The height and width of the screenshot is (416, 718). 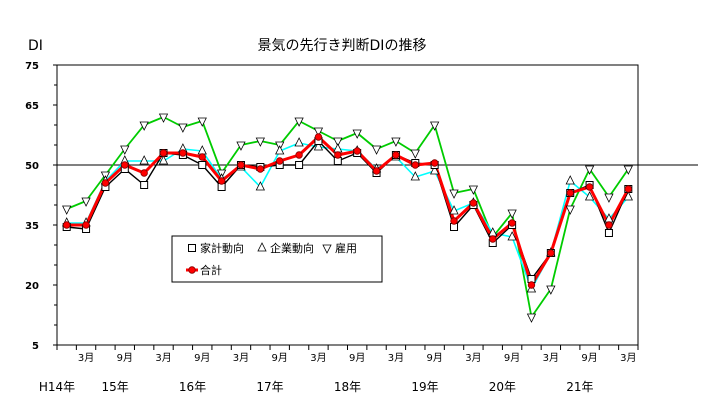 What do you see at coordinates (502, 387) in the screenshot?
I see `x-year-label: 20年` at bounding box center [502, 387].